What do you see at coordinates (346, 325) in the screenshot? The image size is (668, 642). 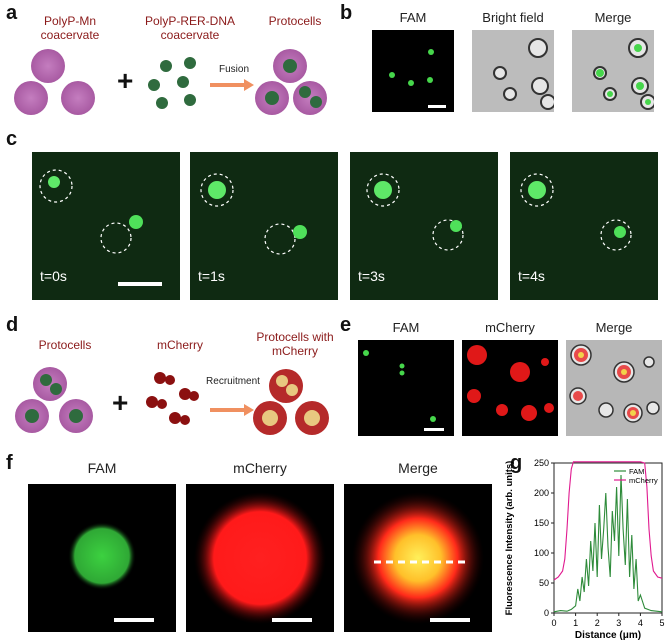 I see `panel-label-e: e` at bounding box center [346, 325].